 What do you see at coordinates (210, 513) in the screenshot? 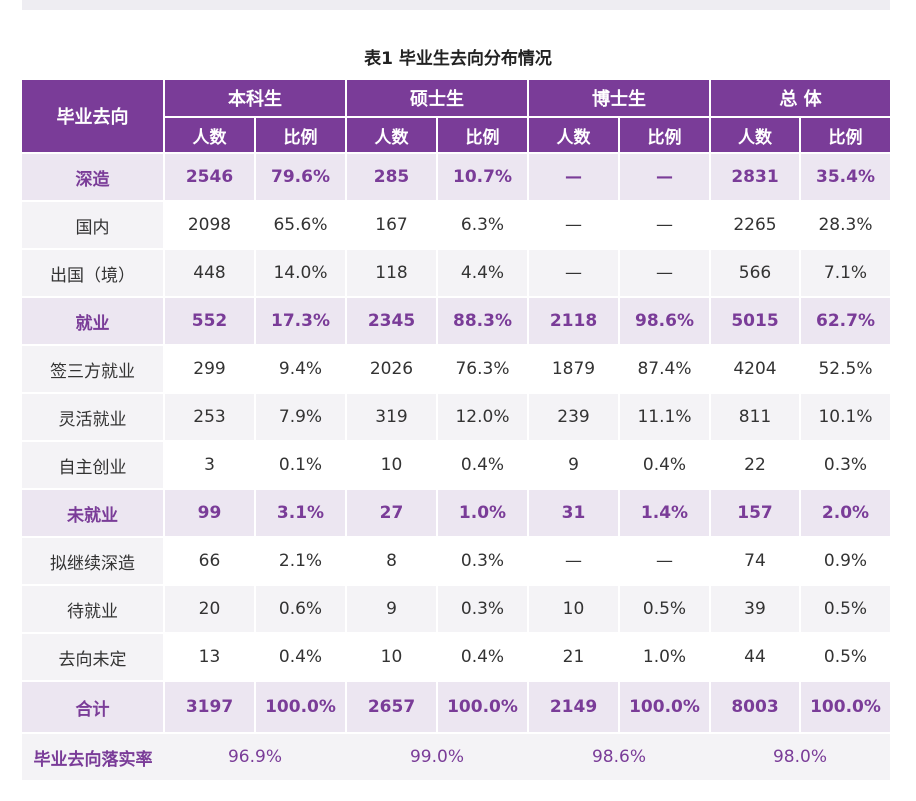
I see `count-cell: 99` at bounding box center [210, 513].